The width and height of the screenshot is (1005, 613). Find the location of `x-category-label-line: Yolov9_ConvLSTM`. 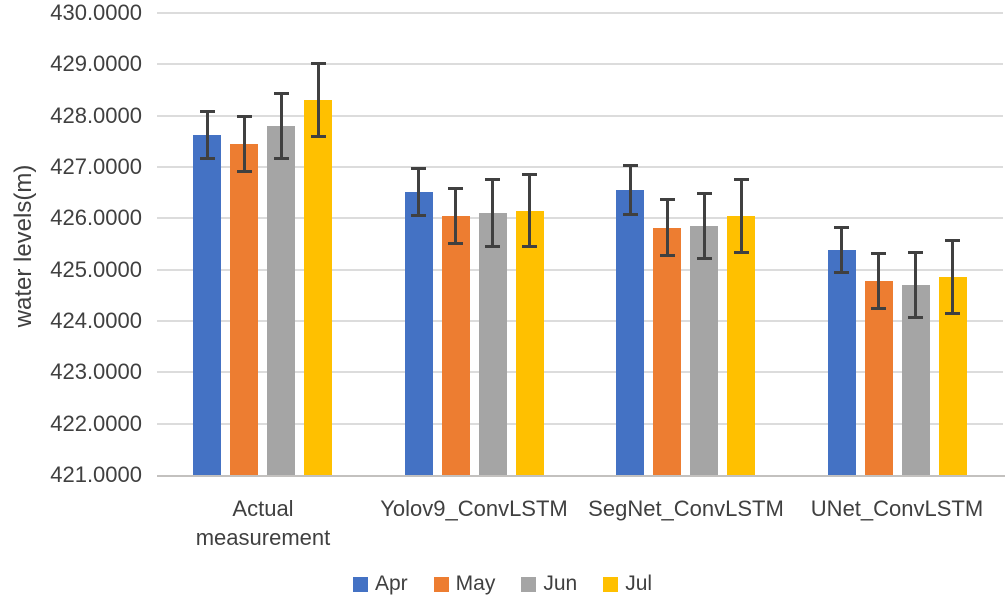

x-category-label-line: Yolov9_ConvLSTM is located at coordinates (474, 508).